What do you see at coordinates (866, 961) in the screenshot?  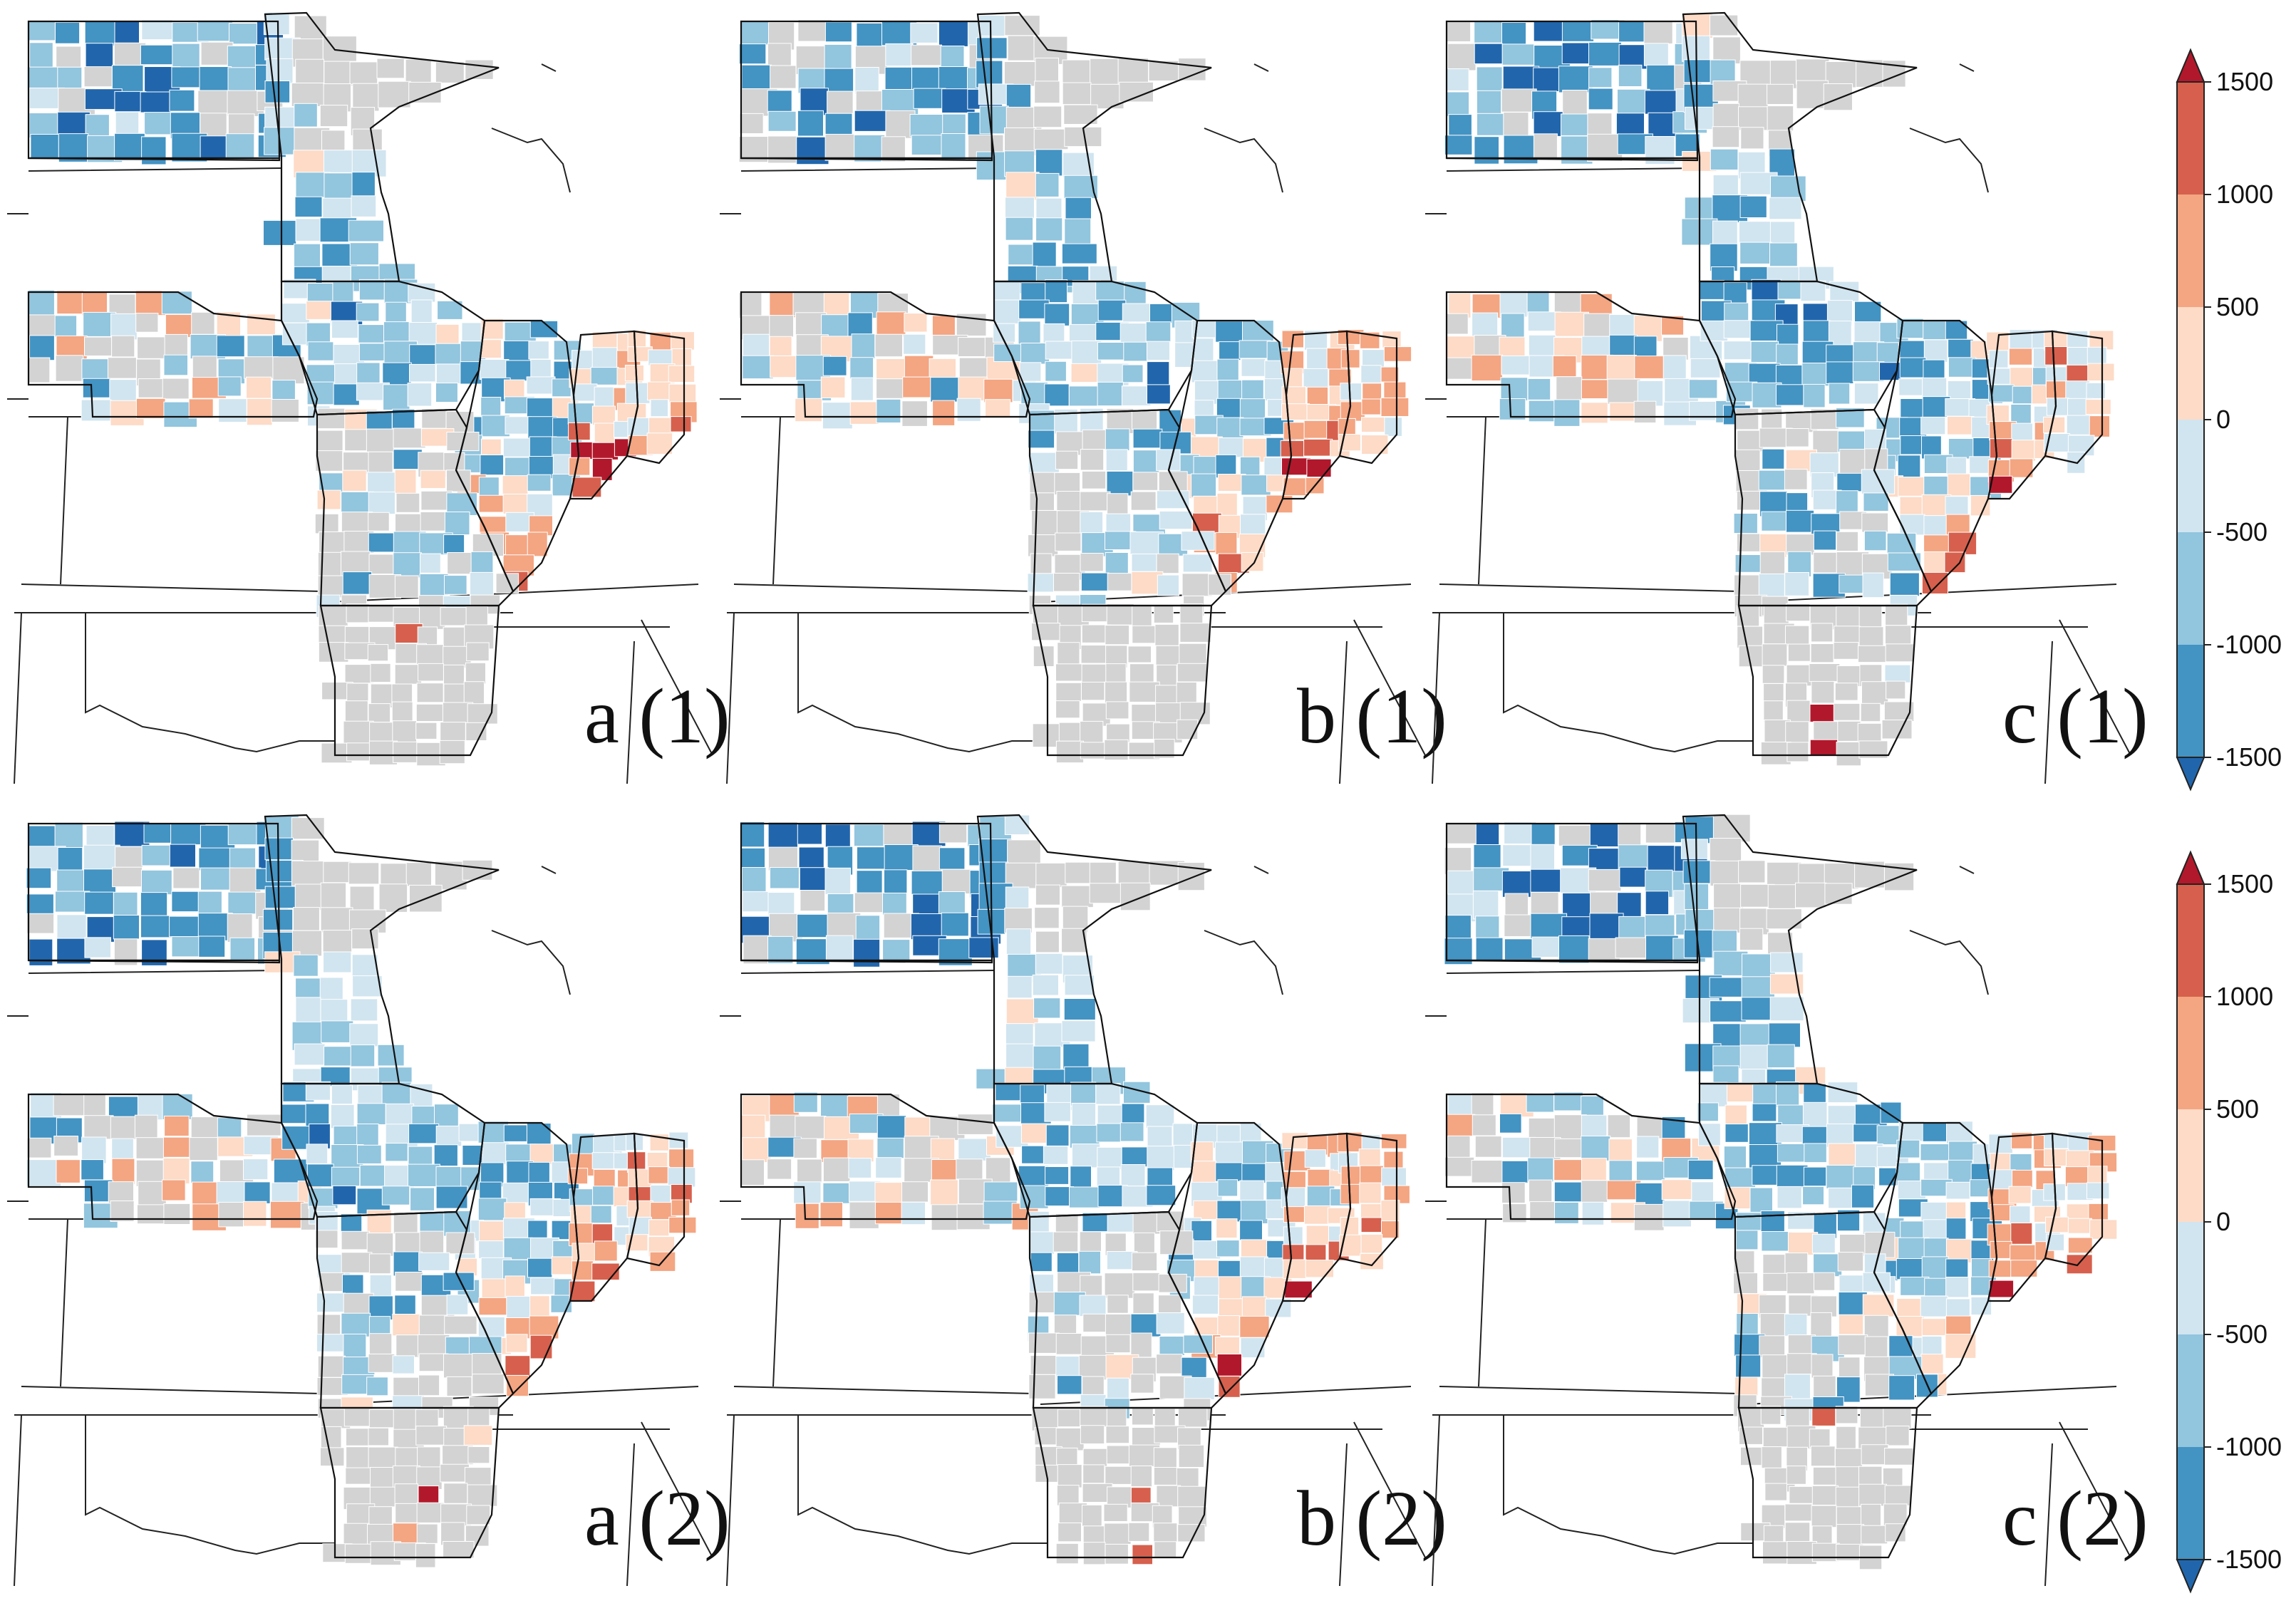 I see `state-outline-sd_w` at bounding box center [866, 961].